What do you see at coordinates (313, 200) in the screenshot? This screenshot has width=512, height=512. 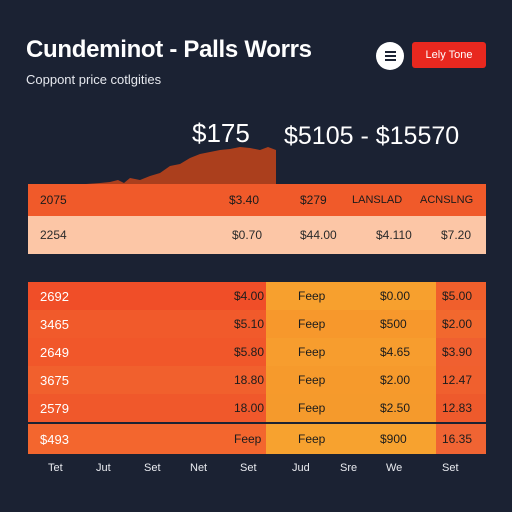 I see `header-cell: $279` at bounding box center [313, 200].